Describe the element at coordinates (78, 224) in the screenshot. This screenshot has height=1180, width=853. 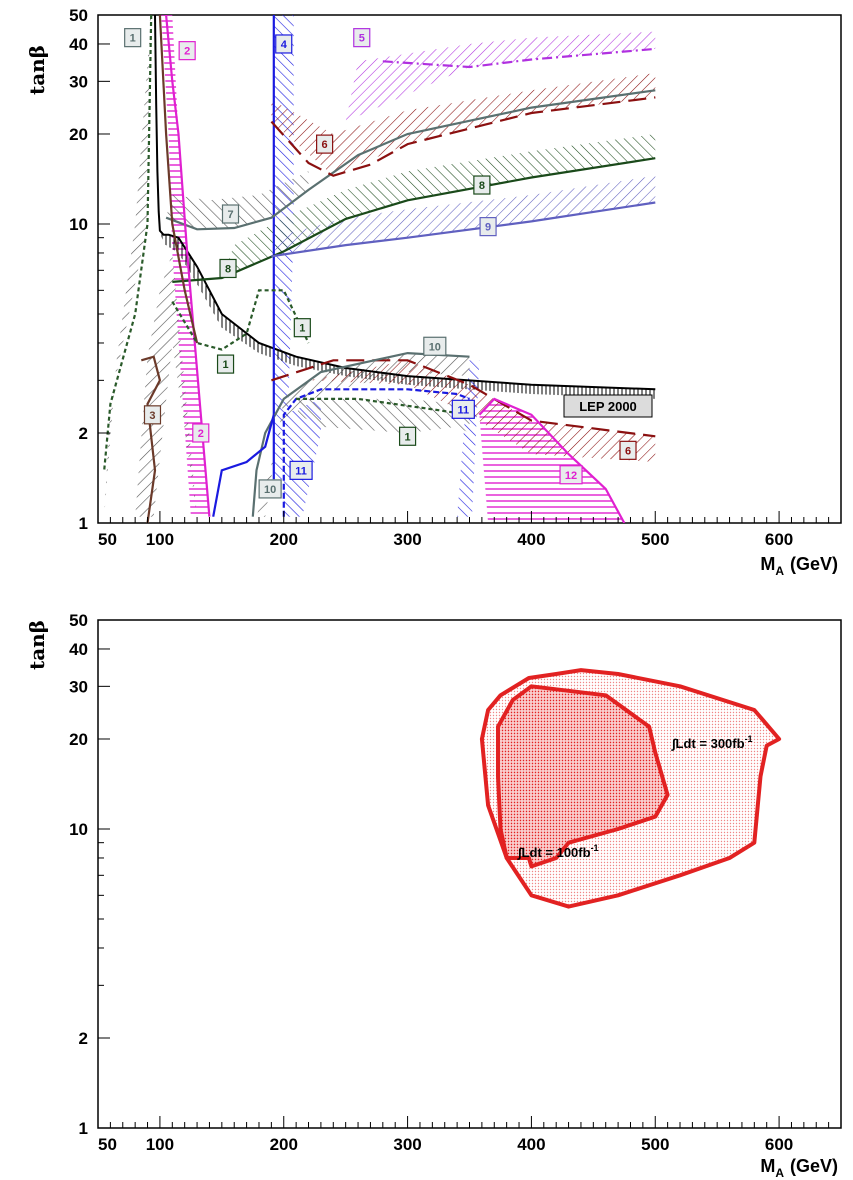
I see `y-tick-label: 10` at that location.